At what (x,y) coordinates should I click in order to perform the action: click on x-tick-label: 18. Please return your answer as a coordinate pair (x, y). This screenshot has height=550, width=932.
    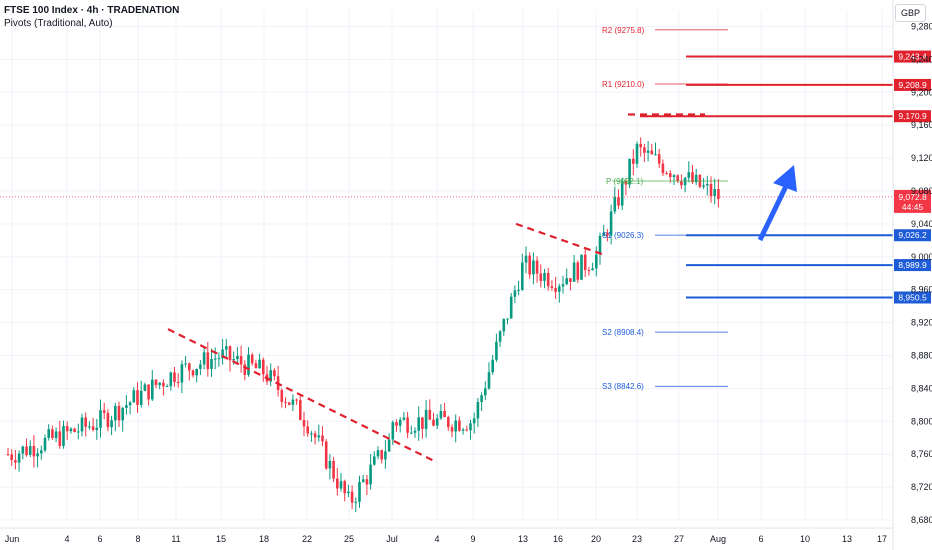
    Looking at the image, I should click on (264, 539).